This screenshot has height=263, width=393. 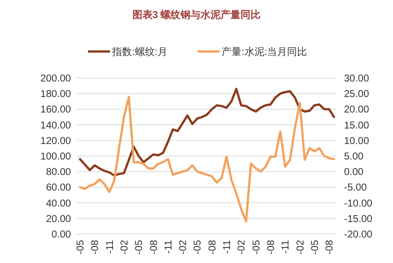 I want to click on y2-tick-label: -10.00, so click(x=358, y=204).